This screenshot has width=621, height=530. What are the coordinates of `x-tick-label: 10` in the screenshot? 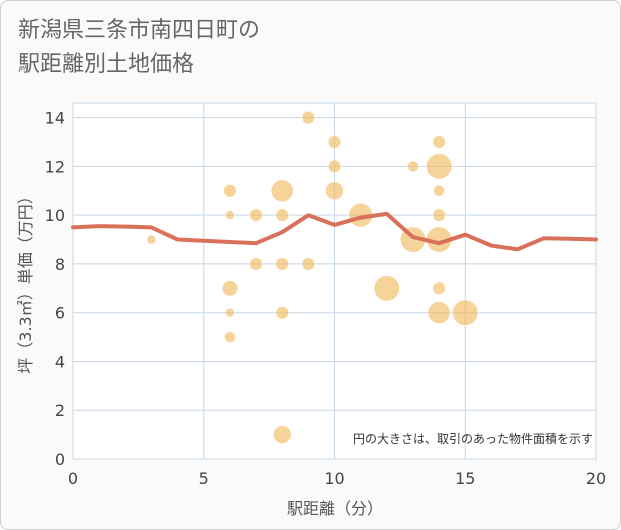 It's located at (334, 478).